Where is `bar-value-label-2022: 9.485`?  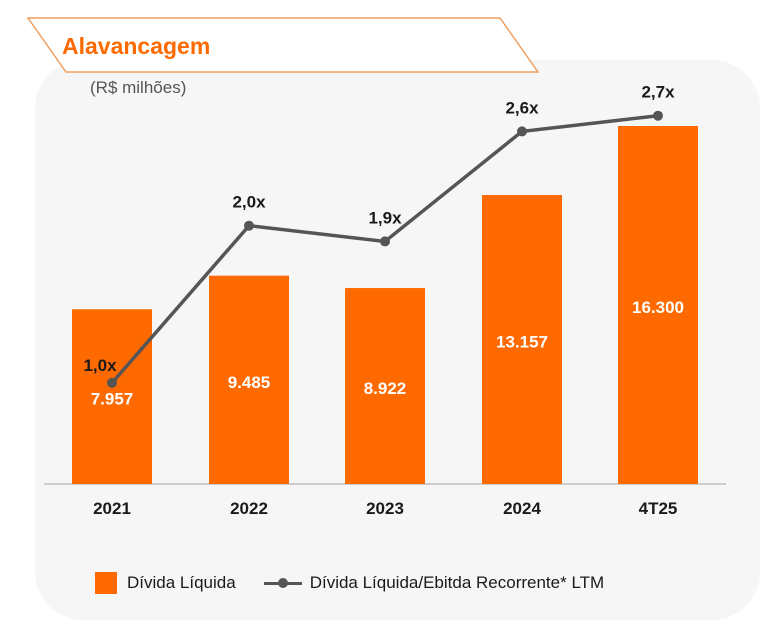
bar-value-label-2022: 9.485 is located at coordinates (249, 382).